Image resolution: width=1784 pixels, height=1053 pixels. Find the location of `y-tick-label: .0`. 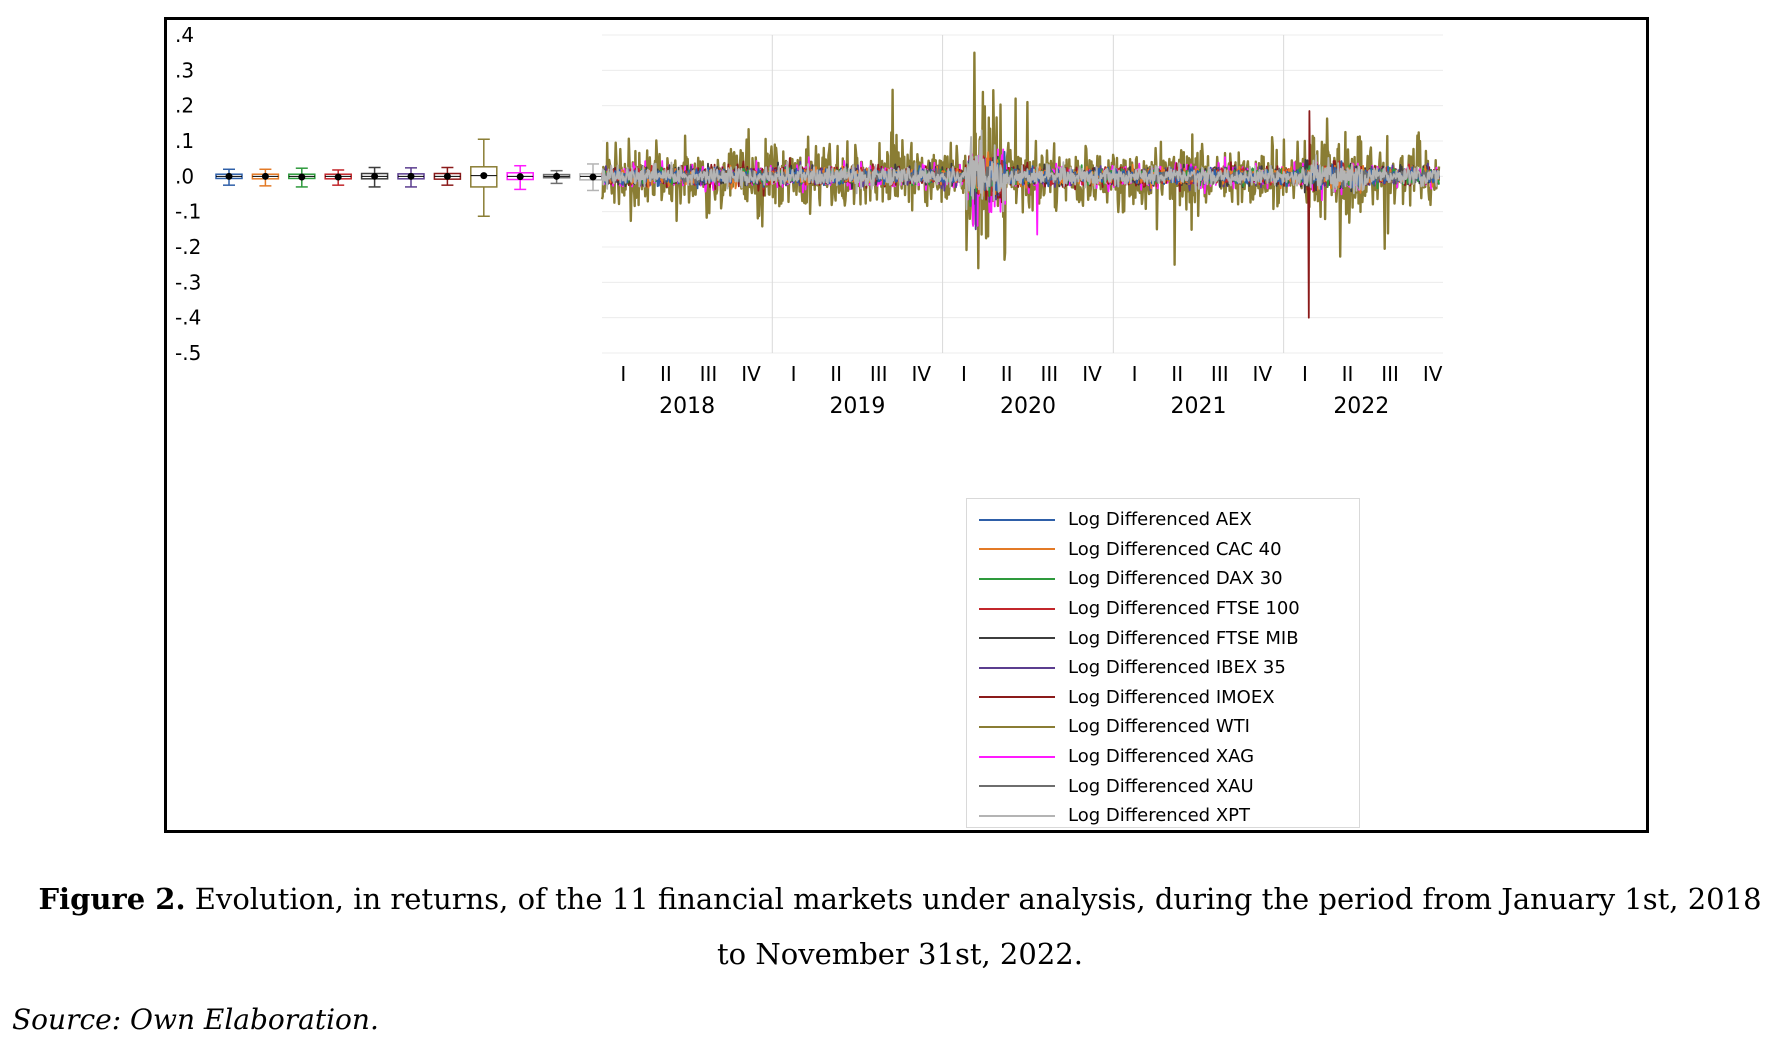

y-tick-label: .0 is located at coordinates (184, 176).